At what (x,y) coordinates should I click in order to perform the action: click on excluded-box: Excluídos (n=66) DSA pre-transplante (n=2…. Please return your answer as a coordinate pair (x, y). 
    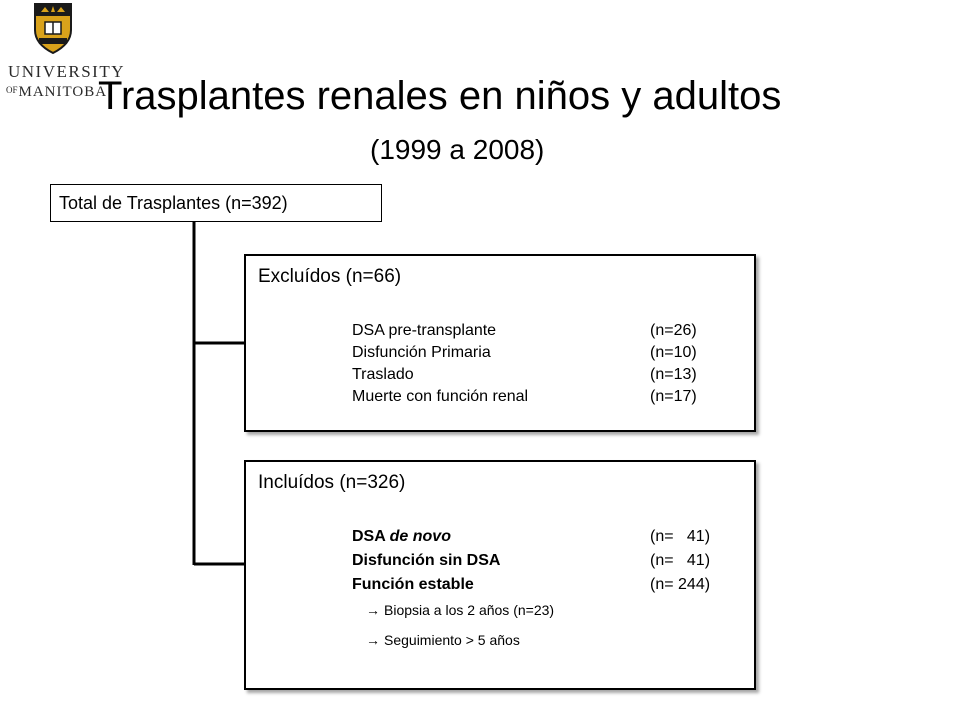
    Looking at the image, I should click on (500, 343).